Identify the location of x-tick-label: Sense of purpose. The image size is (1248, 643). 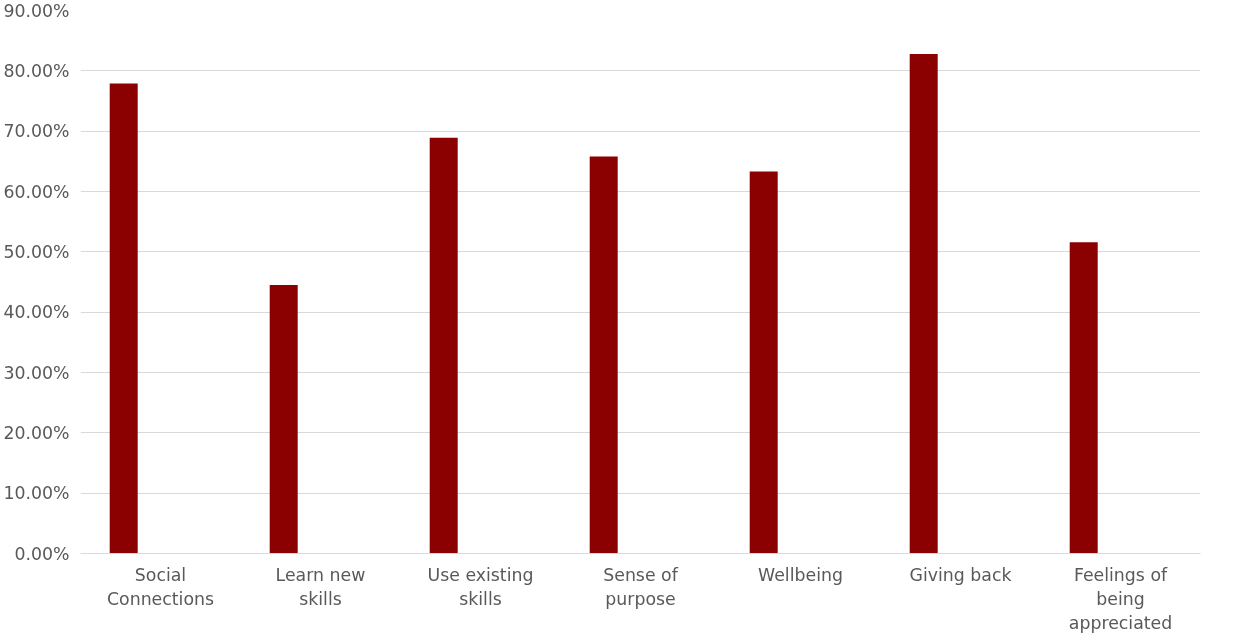
(641, 586).